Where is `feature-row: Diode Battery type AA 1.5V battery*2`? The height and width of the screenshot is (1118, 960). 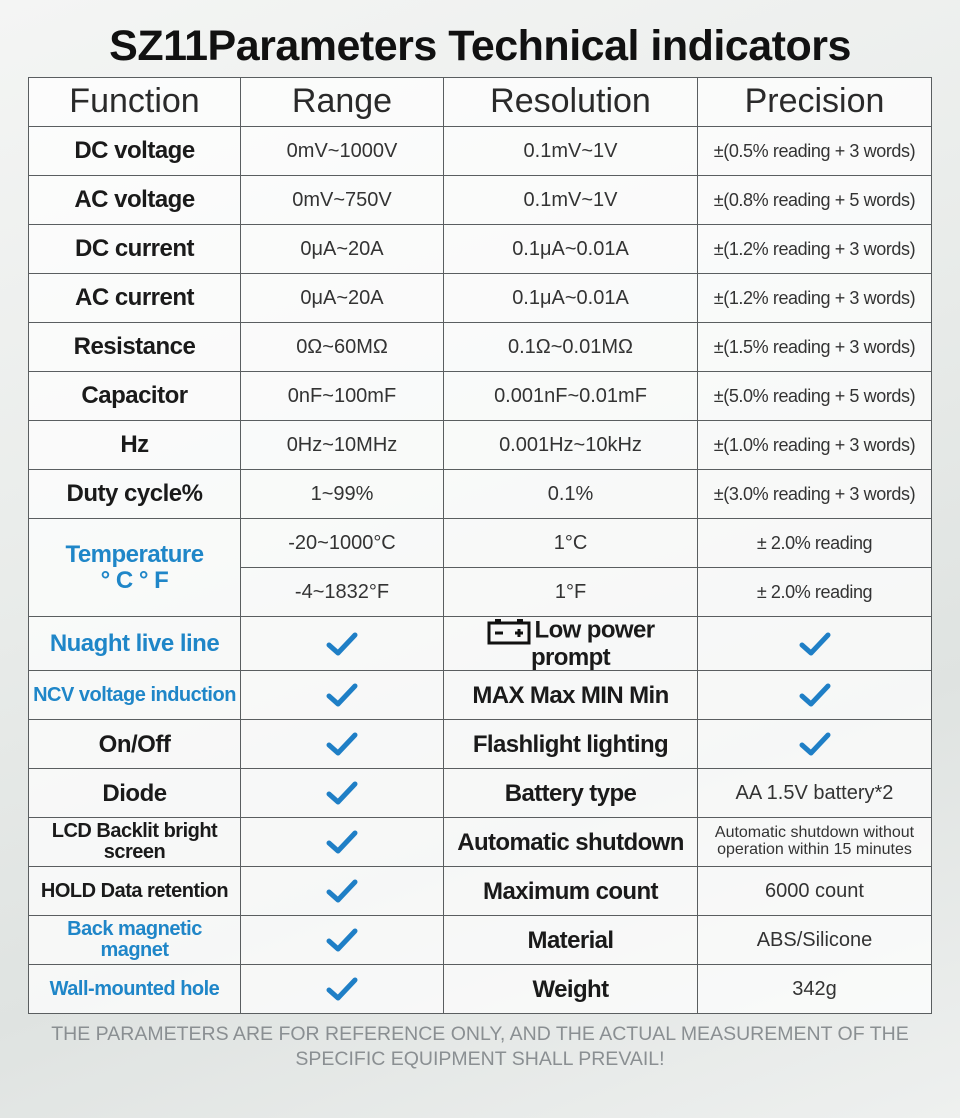
feature-row: Diode Battery type AA 1.5V battery*2 is located at coordinates (480, 793).